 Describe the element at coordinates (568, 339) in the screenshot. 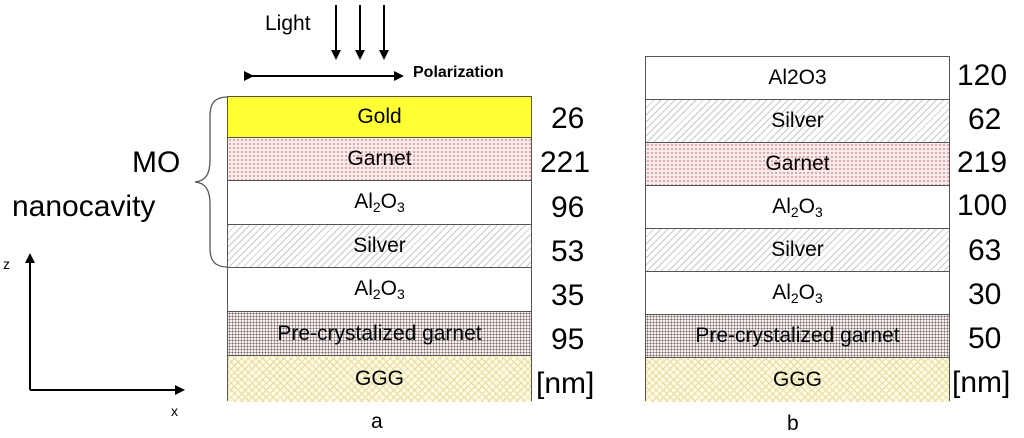

I see `thickness-pre-crystalized-garnet: 95` at that location.